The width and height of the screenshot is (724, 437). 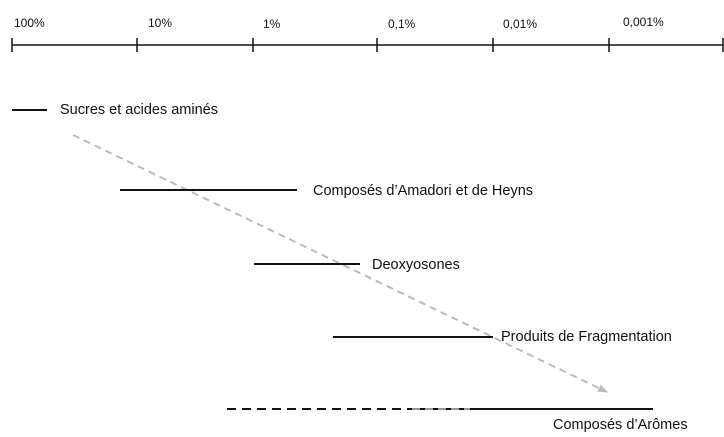 I want to click on tick-label: 1%, so click(x=272, y=24).